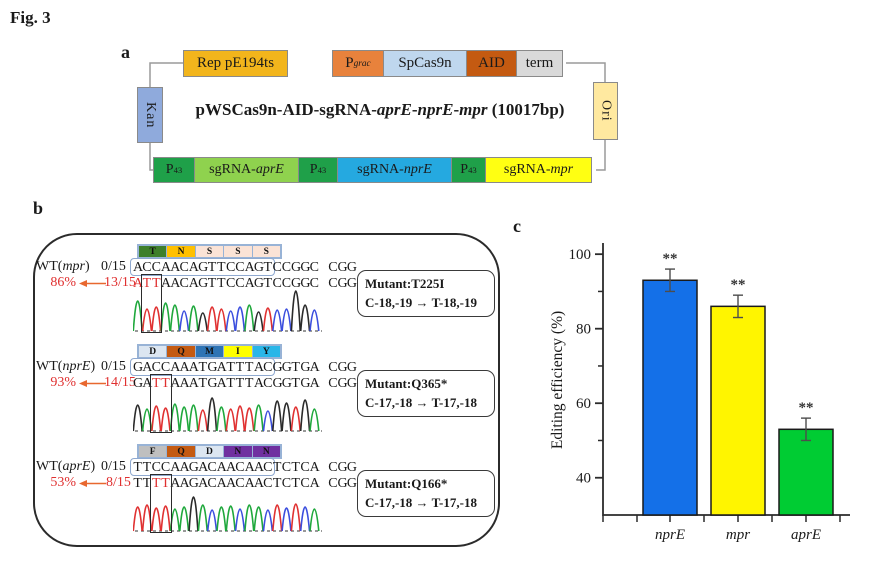  What do you see at coordinates (246, 170) in the screenshot?
I see `plasmid-sgrna-box: sgRNA-aprE` at bounding box center [246, 170].